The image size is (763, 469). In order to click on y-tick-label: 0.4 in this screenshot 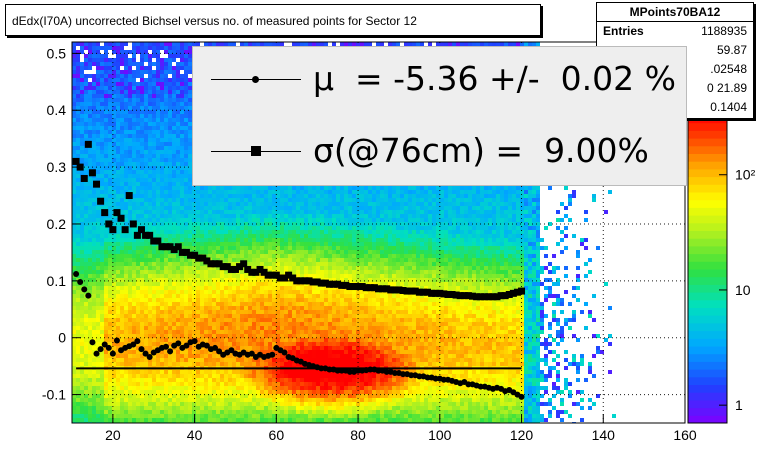, I will do `click(57, 110)`.